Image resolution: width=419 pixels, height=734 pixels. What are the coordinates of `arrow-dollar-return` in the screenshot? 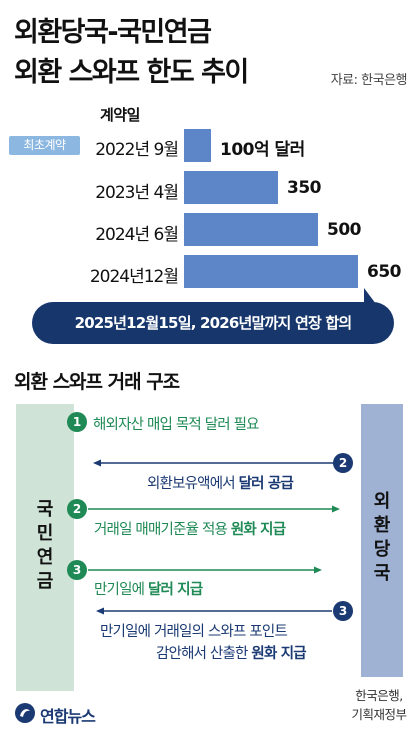 It's located at (205, 570).